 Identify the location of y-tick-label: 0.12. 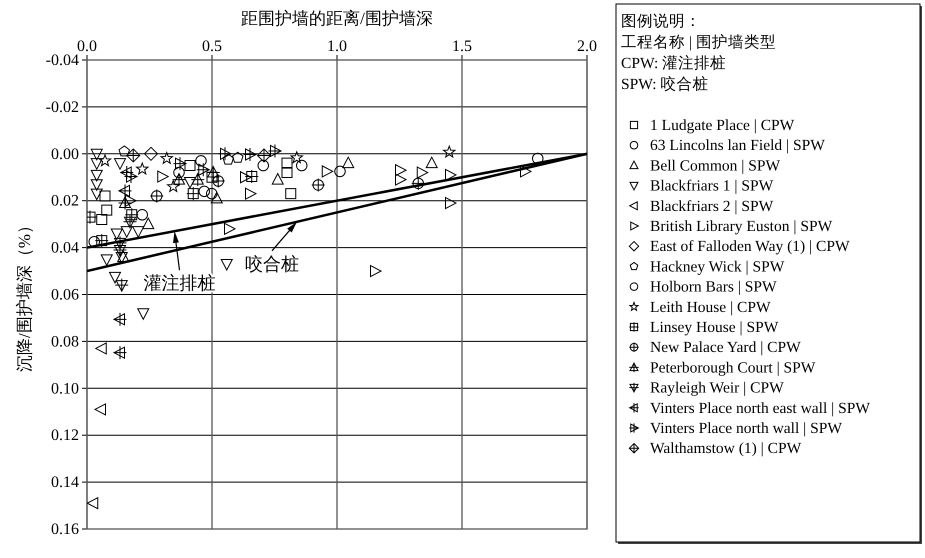
(65, 435).